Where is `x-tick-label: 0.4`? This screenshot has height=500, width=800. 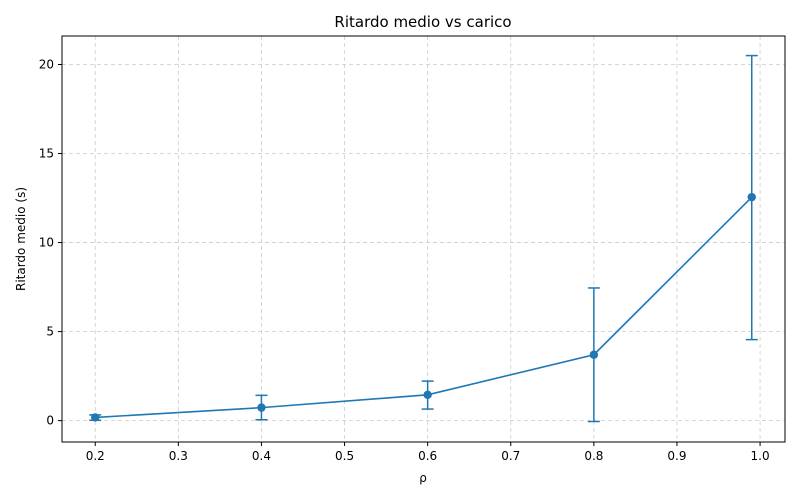 x-tick-label: 0.4 is located at coordinates (261, 456).